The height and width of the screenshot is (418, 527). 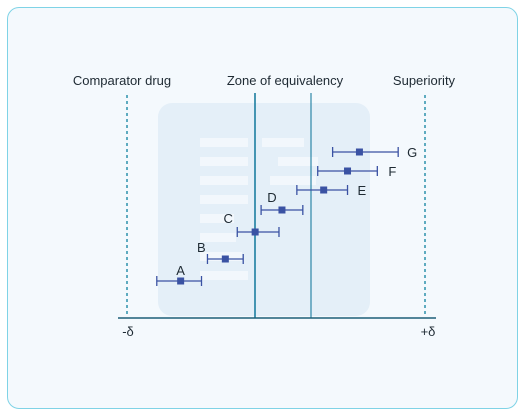 What do you see at coordinates (271, 197) in the screenshot?
I see `point-label-d: D` at bounding box center [271, 197].